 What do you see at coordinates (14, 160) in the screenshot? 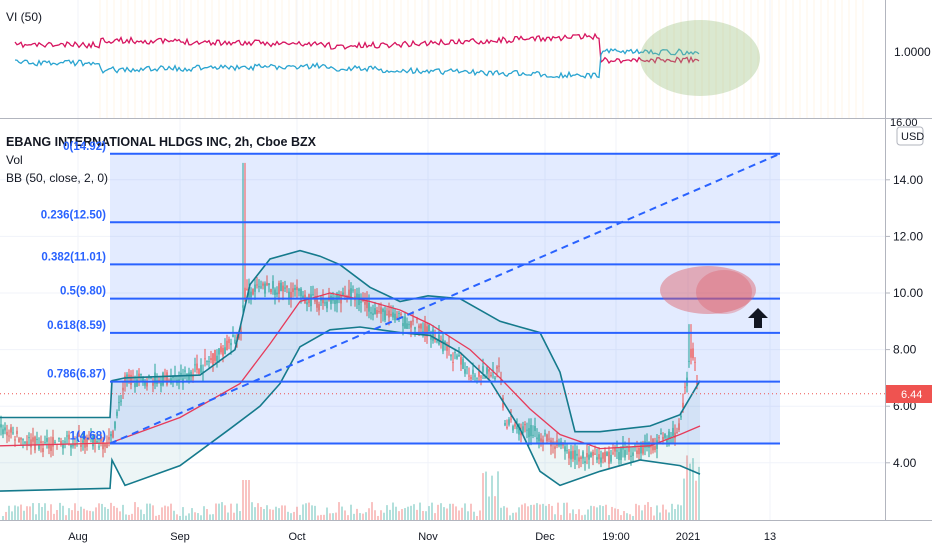
I see `volume-legend: Vol` at bounding box center [14, 160].